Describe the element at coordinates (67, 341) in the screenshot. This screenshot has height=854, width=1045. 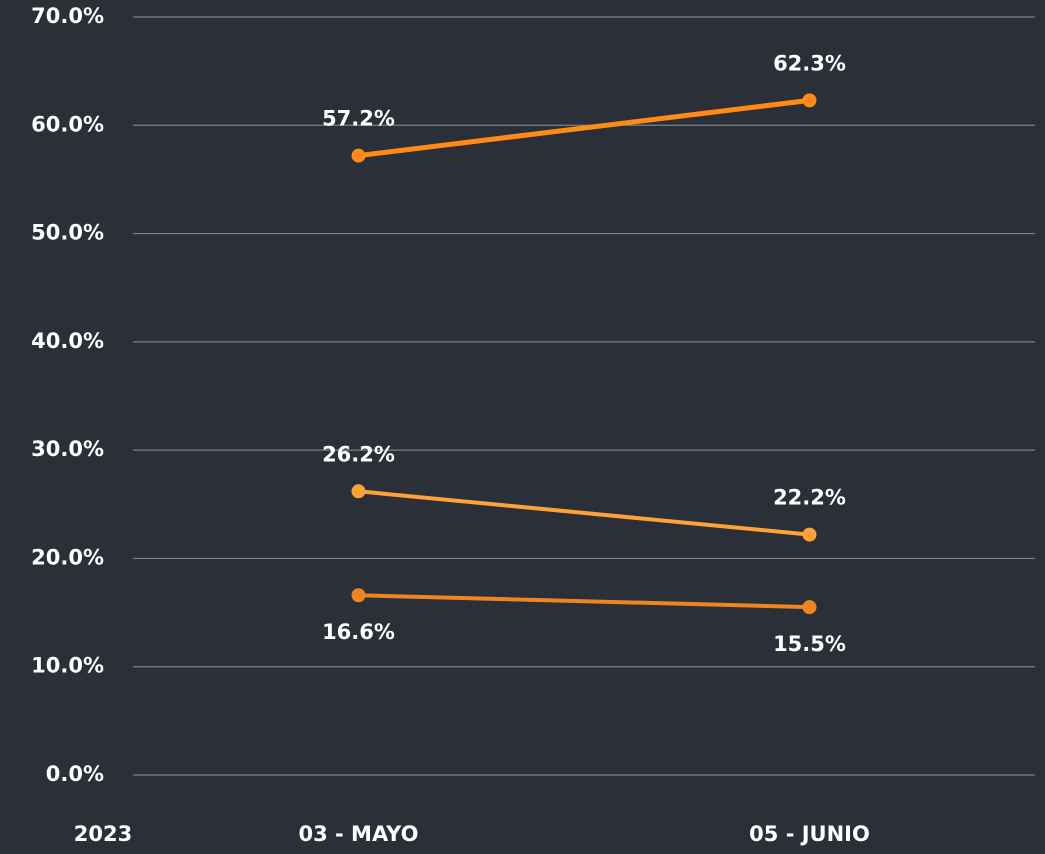
I see `y-tick-label: 40.0%` at that location.